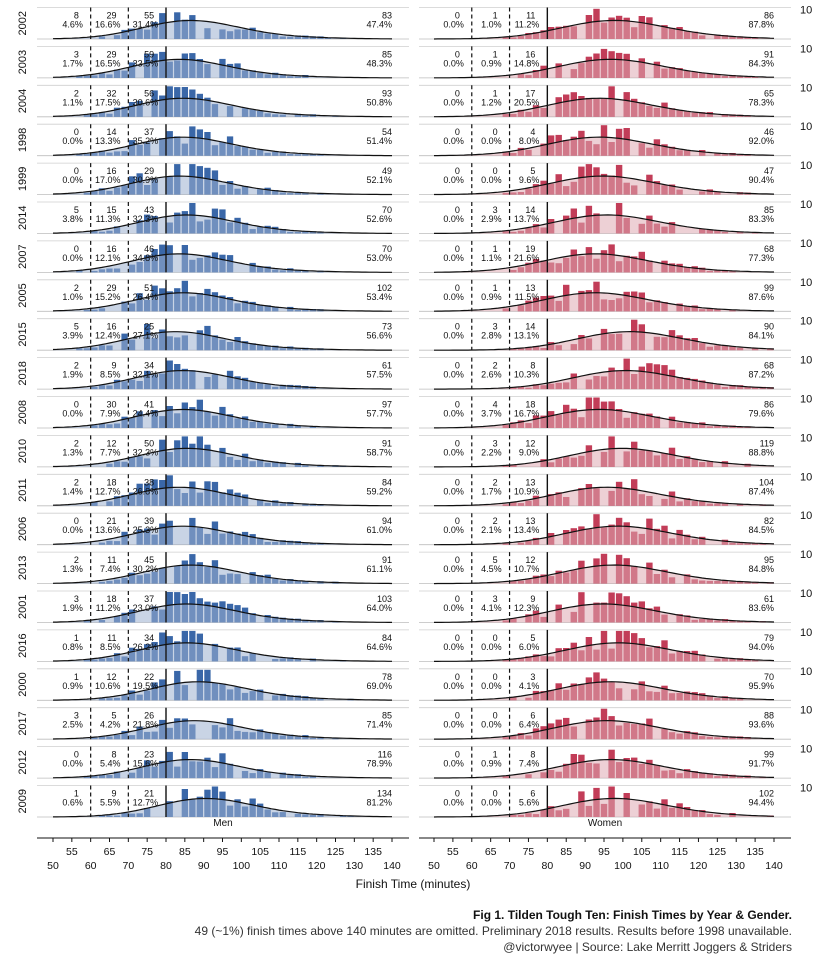 The width and height of the screenshot is (840, 960). Describe the element at coordinates (108, 530) in the screenshot. I see `percent-label: 13.6%` at that location.